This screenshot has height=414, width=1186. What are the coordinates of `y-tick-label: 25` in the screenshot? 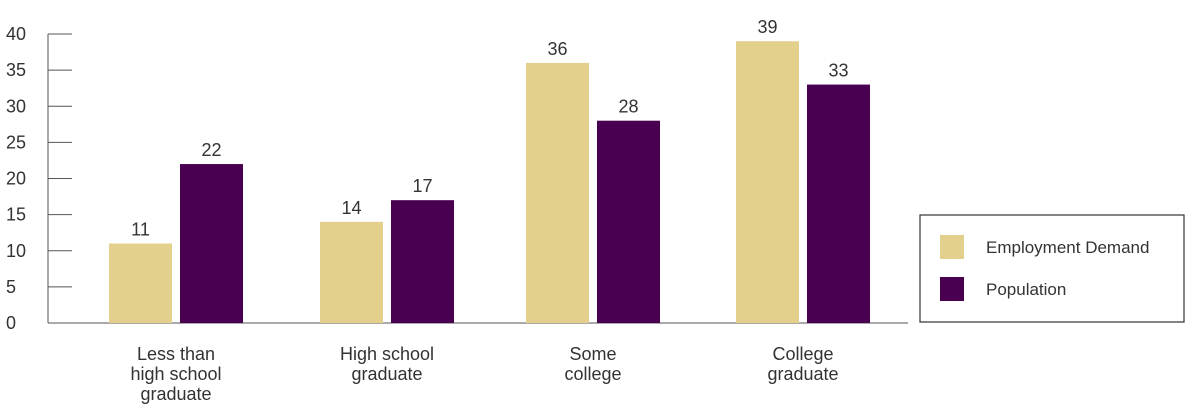 It's located at (16, 142).